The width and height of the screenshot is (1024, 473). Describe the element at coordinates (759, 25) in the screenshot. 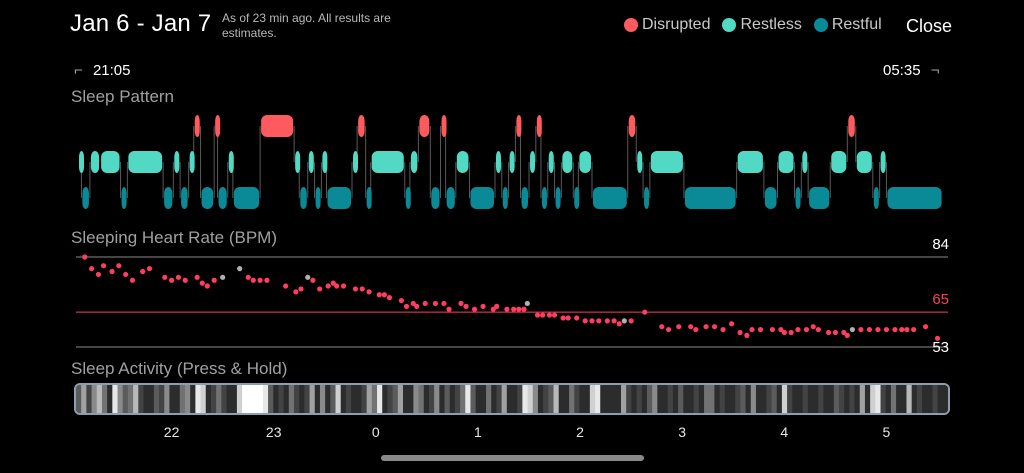

I see `stage-legend: Disrupted Restless Restful` at that location.